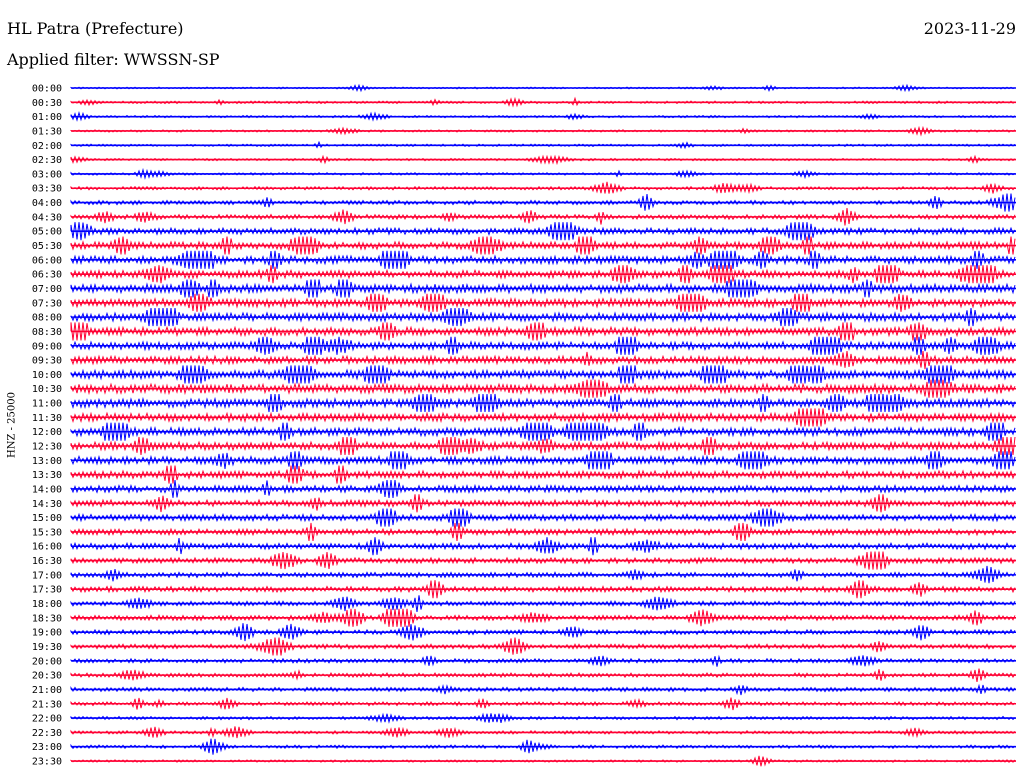 The height and width of the screenshot is (780, 1024). What do you see at coordinates (47, 303) in the screenshot?
I see `time-tick-label: 07:30` at bounding box center [47, 303].